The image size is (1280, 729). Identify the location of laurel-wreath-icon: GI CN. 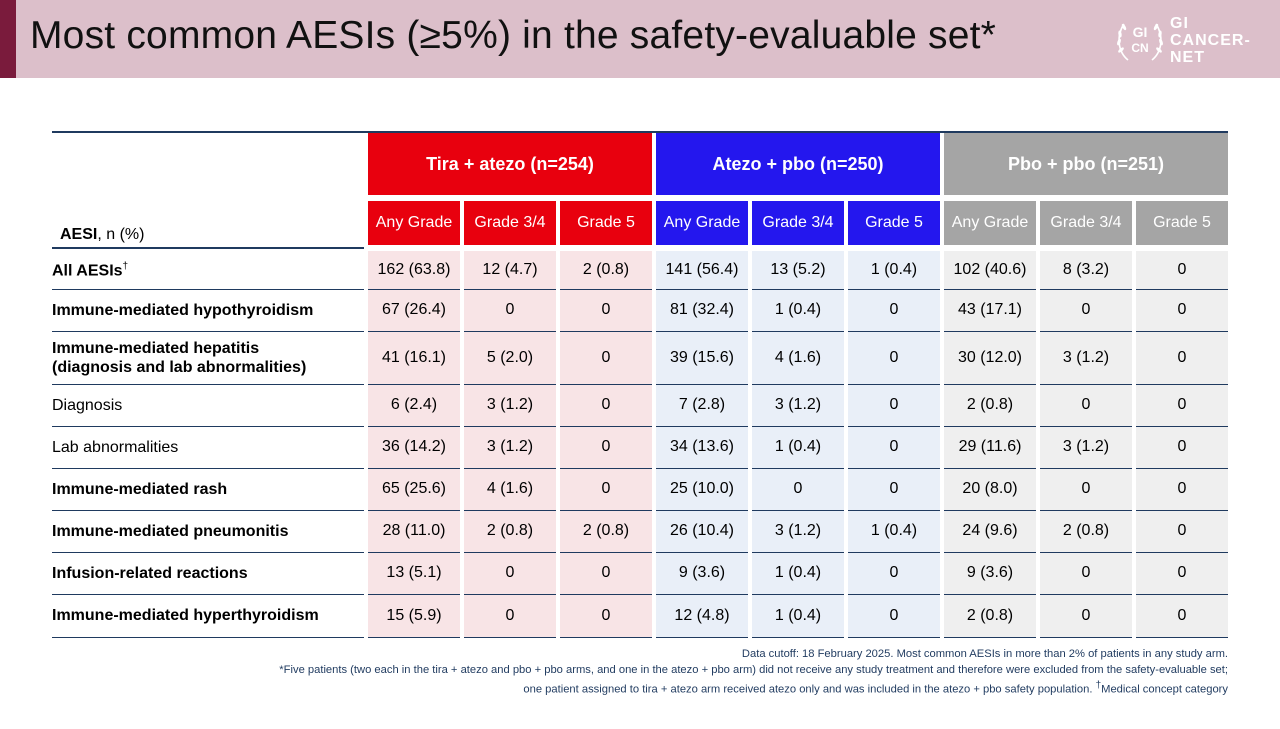
(1140, 42).